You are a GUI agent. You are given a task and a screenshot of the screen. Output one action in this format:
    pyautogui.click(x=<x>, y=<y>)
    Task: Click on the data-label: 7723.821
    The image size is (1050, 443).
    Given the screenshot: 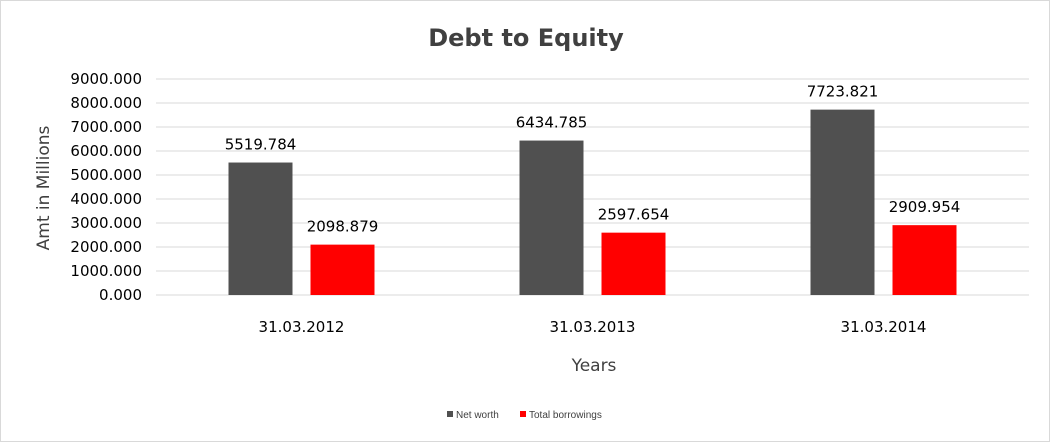 What is the action you would take?
    pyautogui.click(x=843, y=92)
    